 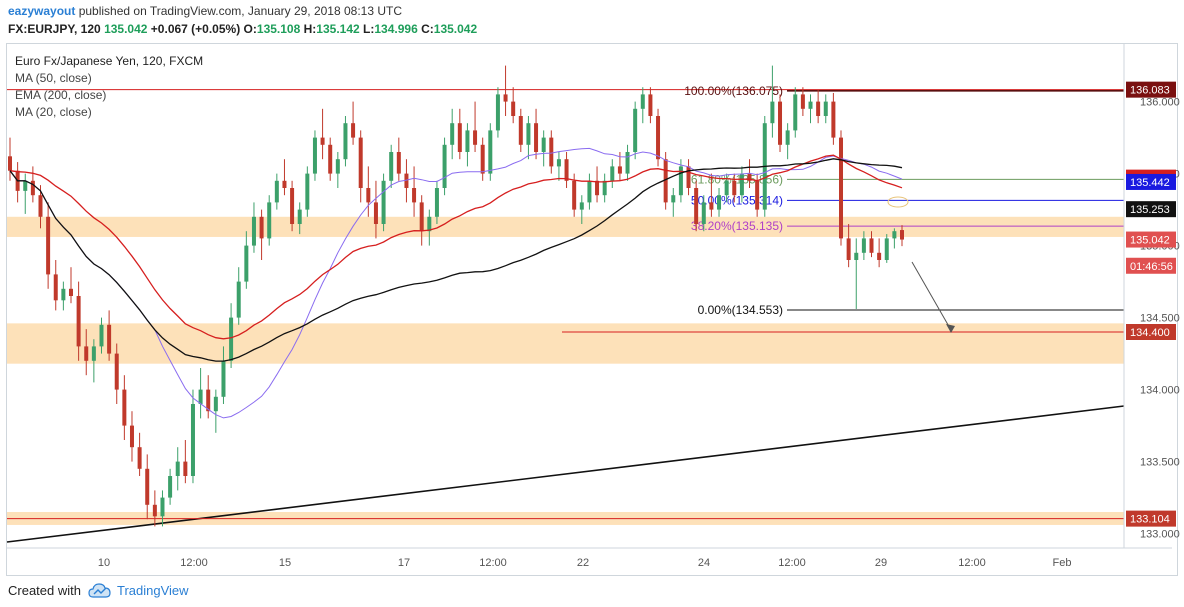 I want to click on projection-arrow, so click(x=931, y=296).